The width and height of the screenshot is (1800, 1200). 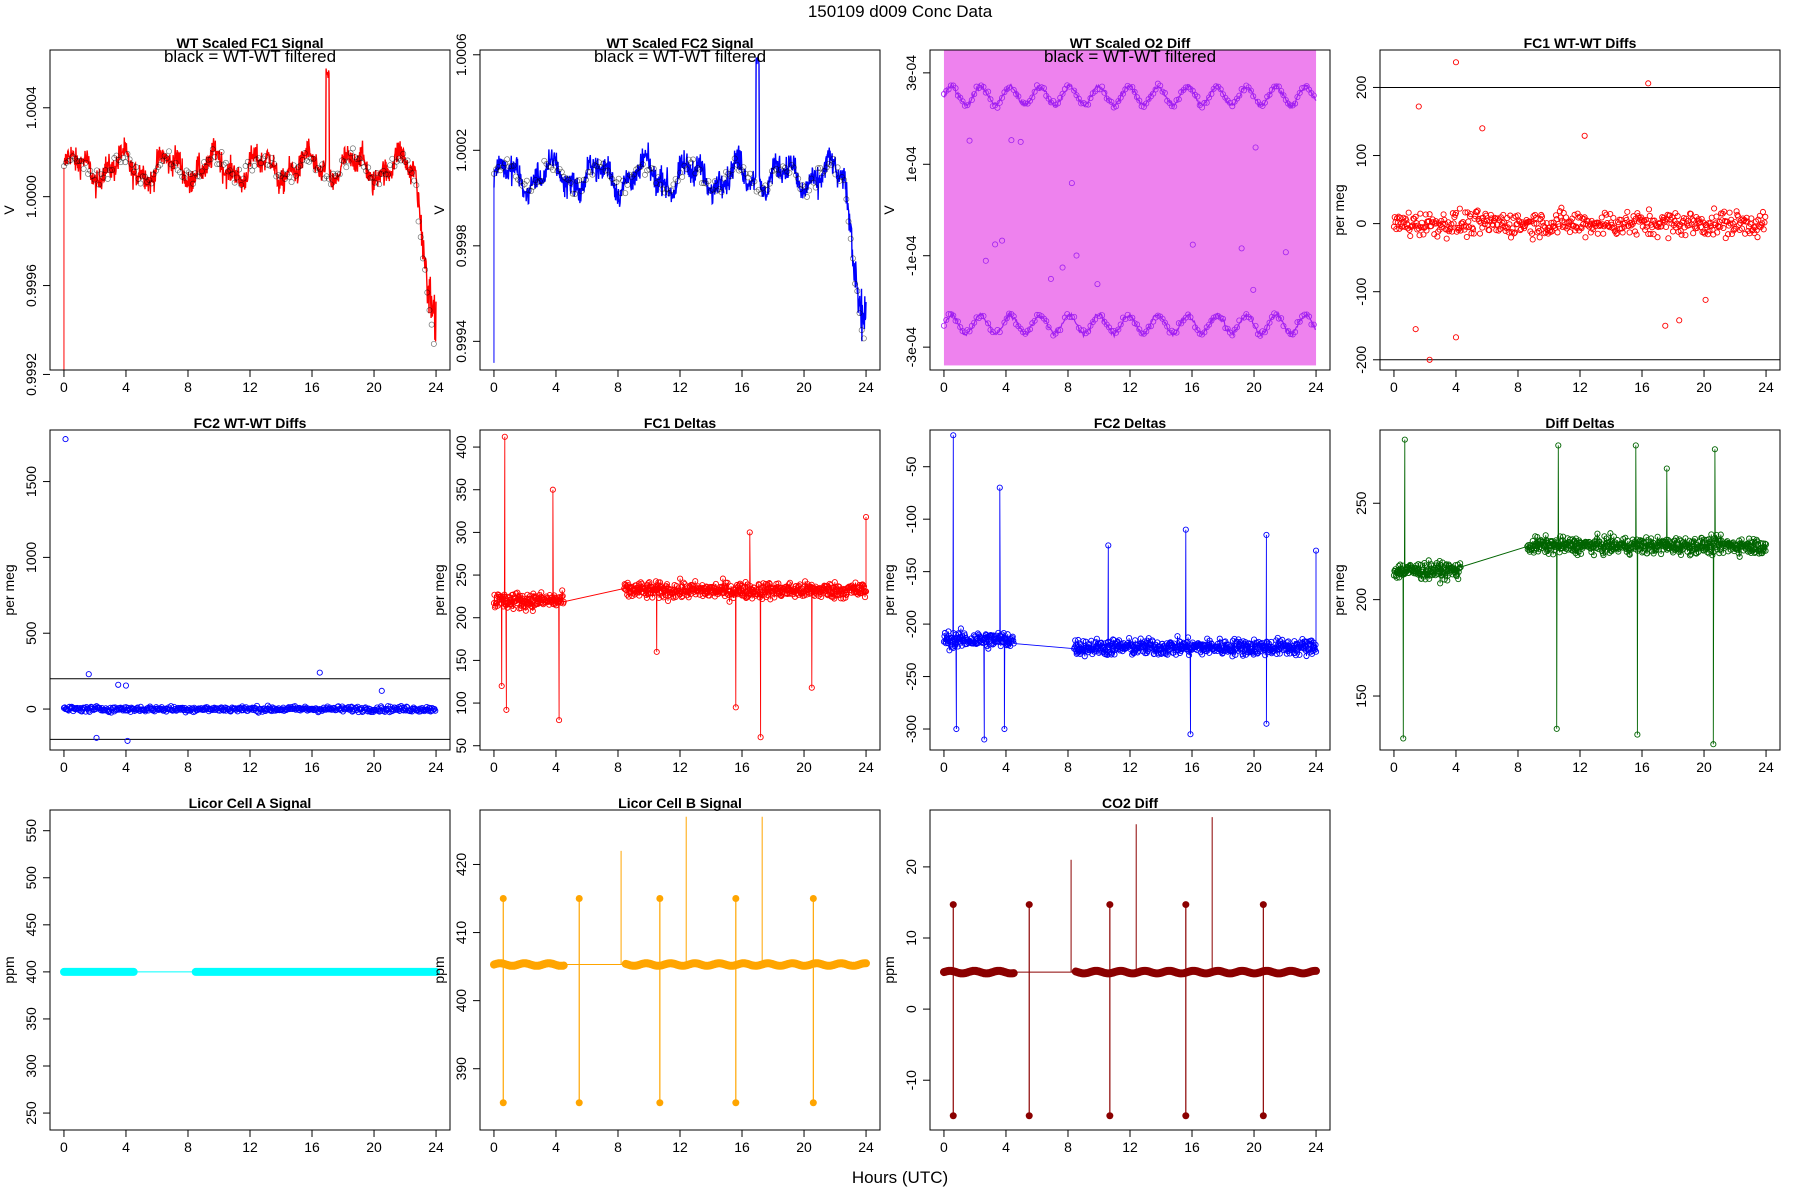 What do you see at coordinates (889, 589) in the screenshot?
I see `y-axis-label: per meg` at bounding box center [889, 589].